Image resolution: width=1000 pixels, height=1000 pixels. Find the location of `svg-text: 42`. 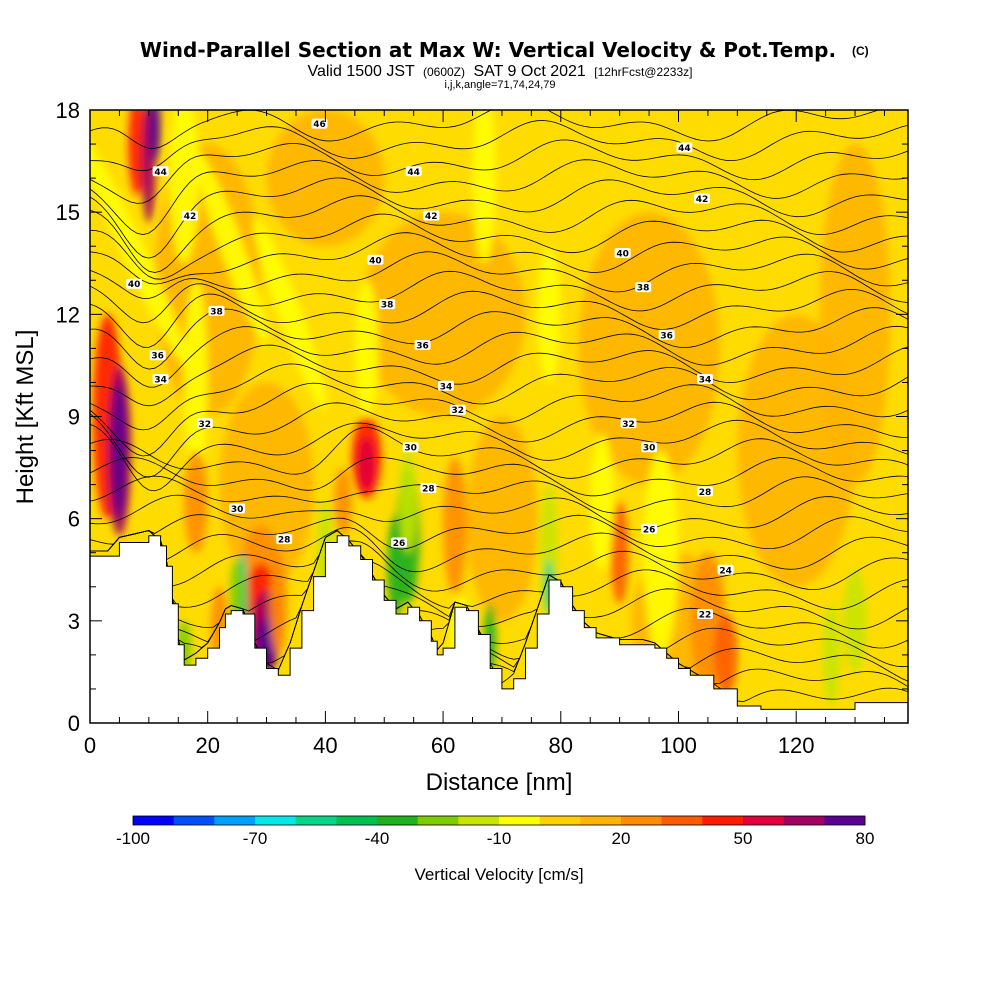

svg-text: 42 is located at coordinates (702, 200).